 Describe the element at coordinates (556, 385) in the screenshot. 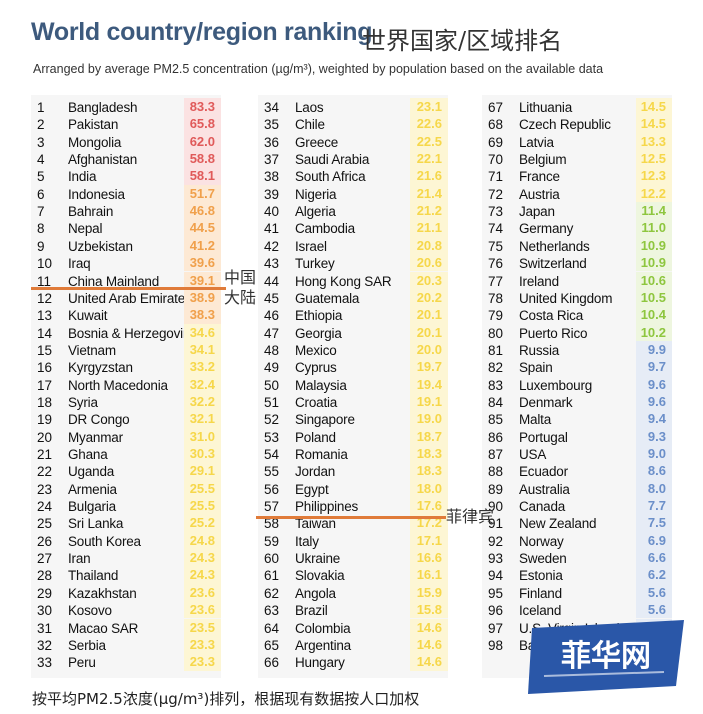

I see `country-cell: Luxembourg` at that location.